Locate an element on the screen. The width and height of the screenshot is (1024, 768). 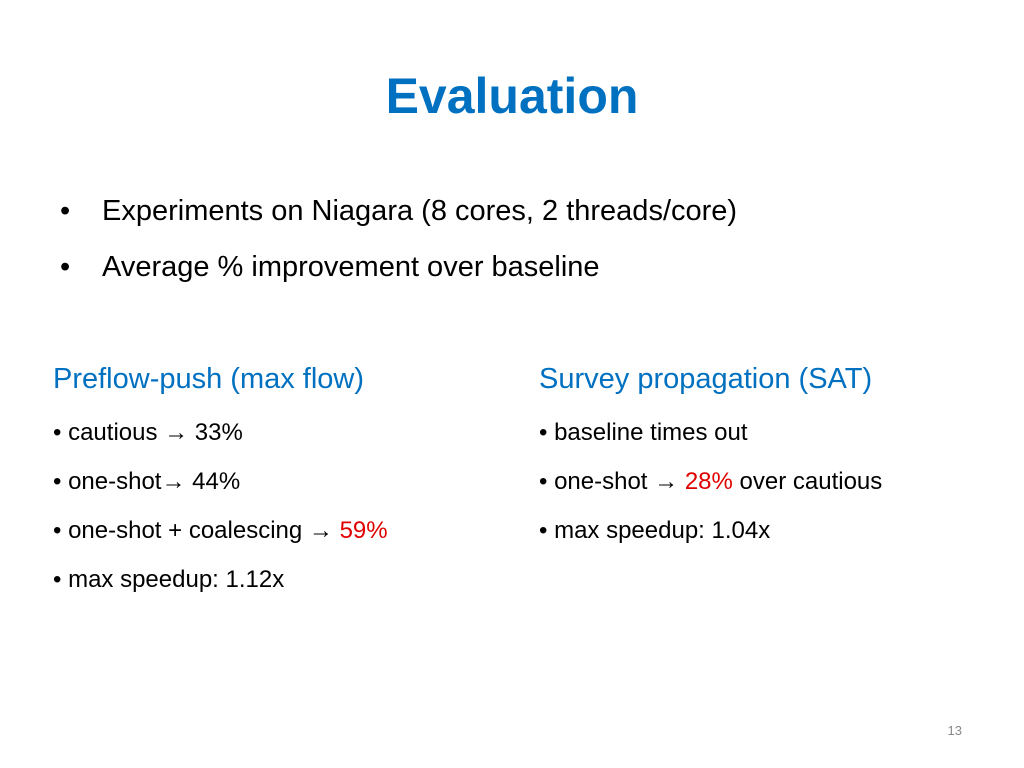
list-item: • one-shot → 28% over cautious is located at coordinates (774, 481).